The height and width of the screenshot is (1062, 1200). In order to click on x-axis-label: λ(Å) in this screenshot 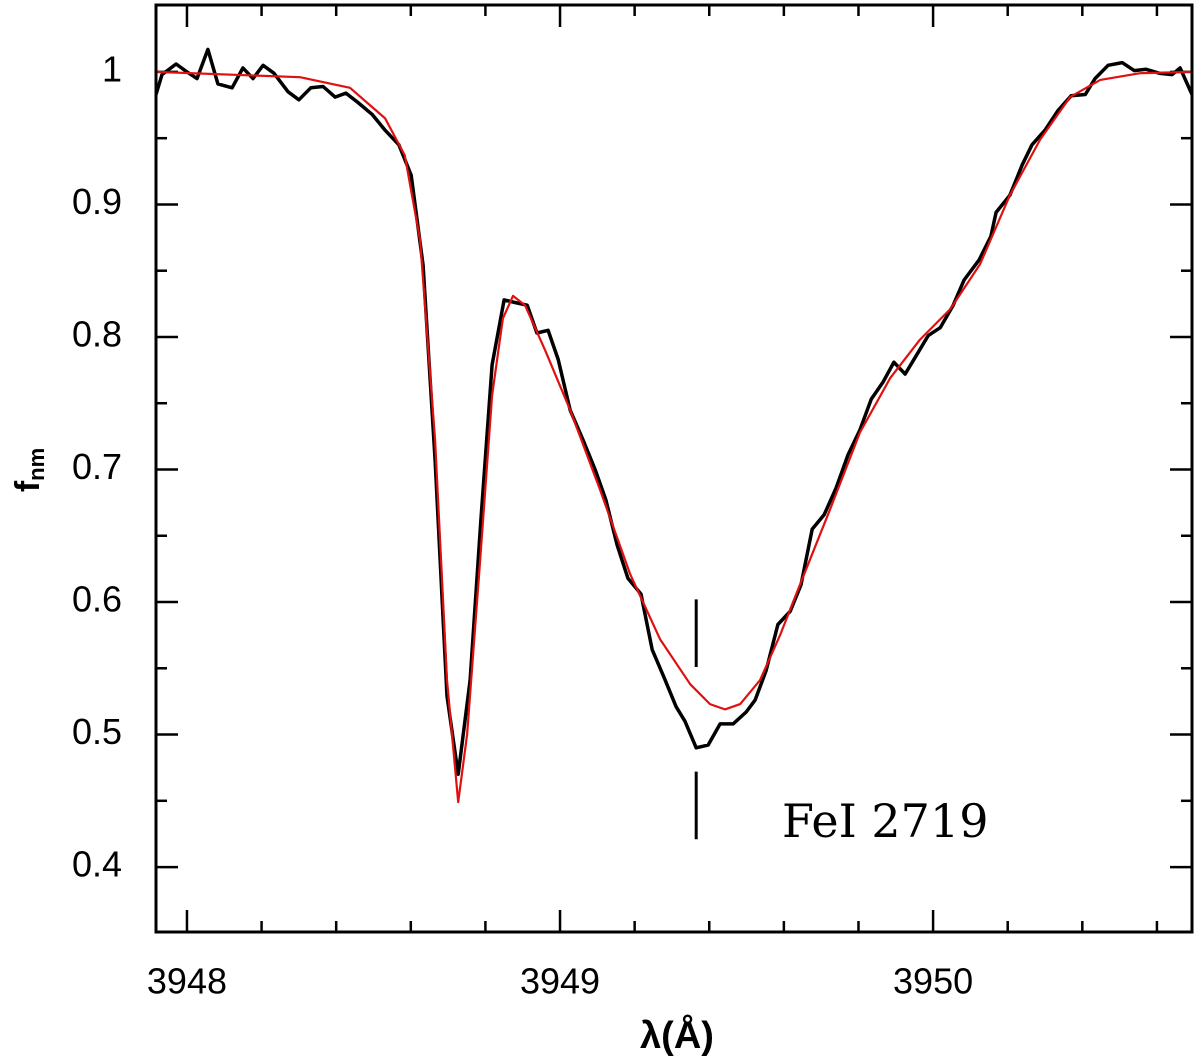, I will do `click(677, 1035)`.